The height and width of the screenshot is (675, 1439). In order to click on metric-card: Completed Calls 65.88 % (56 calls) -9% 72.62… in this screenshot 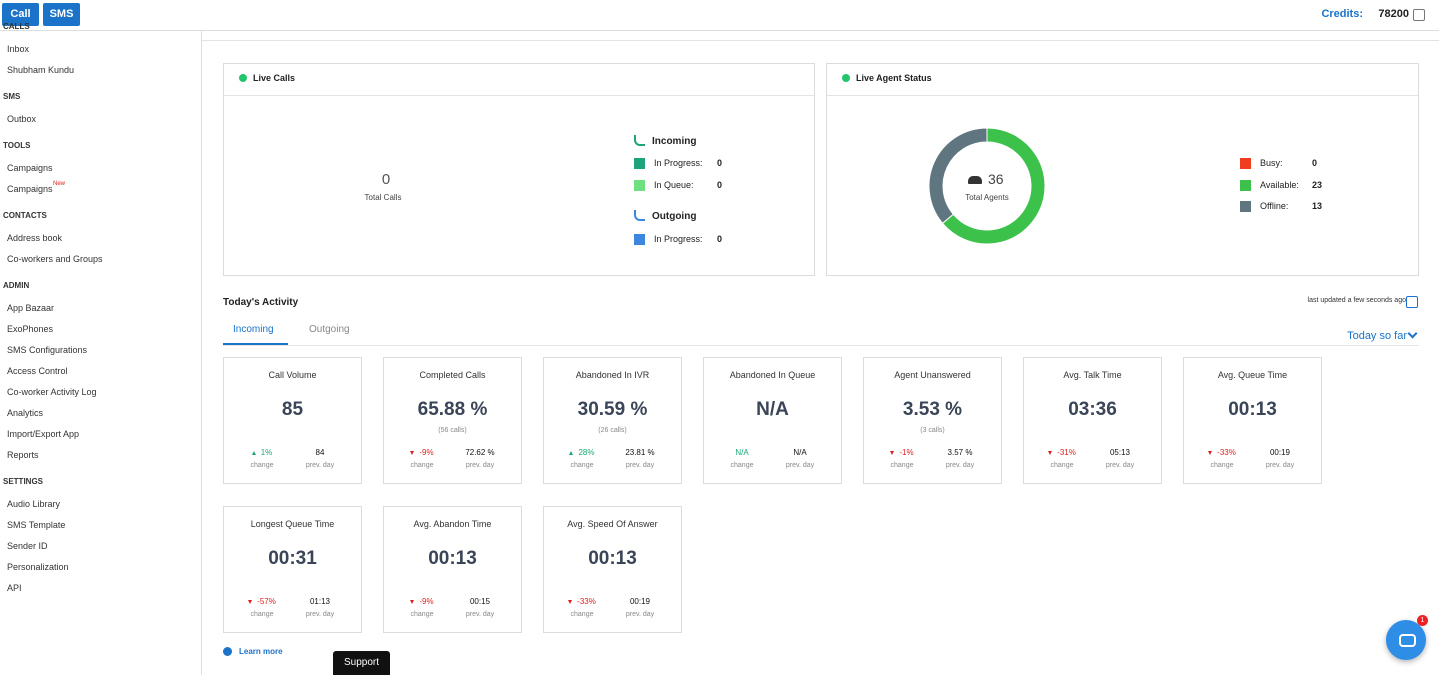, I will do `click(452, 420)`.